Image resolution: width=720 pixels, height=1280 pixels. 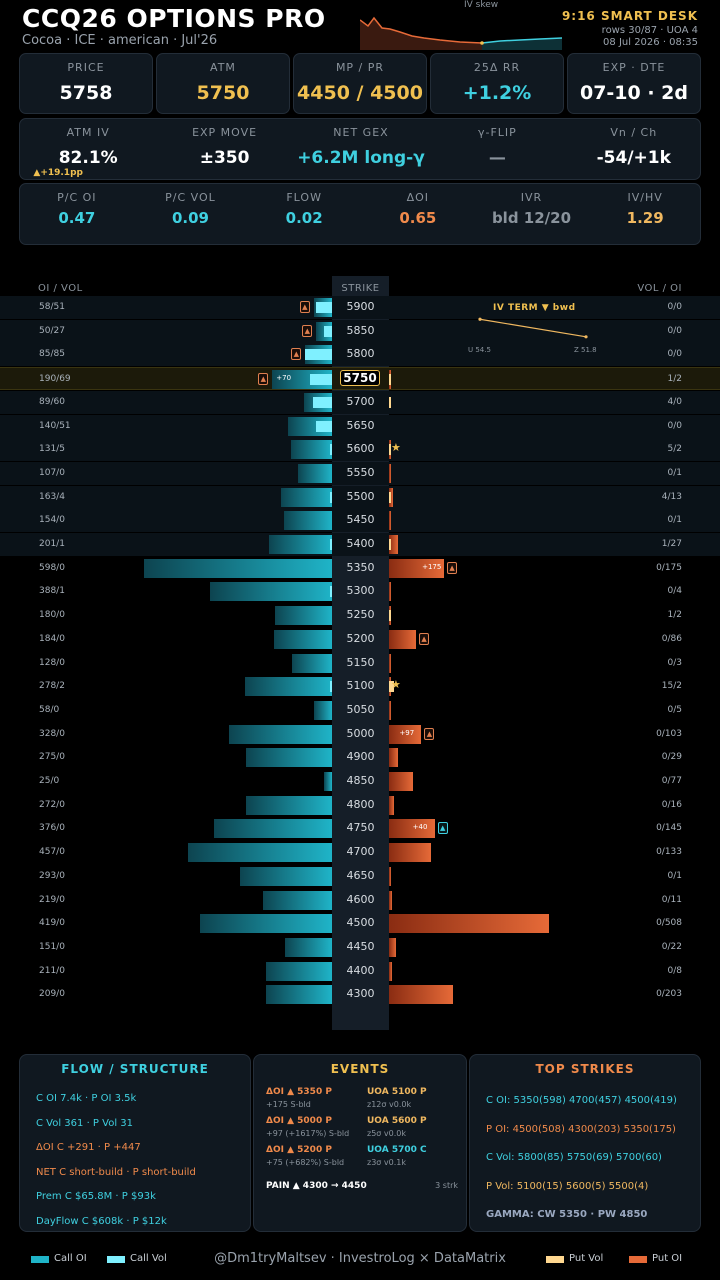 I want to click on strike-cell: 4850, so click(x=360, y=780).